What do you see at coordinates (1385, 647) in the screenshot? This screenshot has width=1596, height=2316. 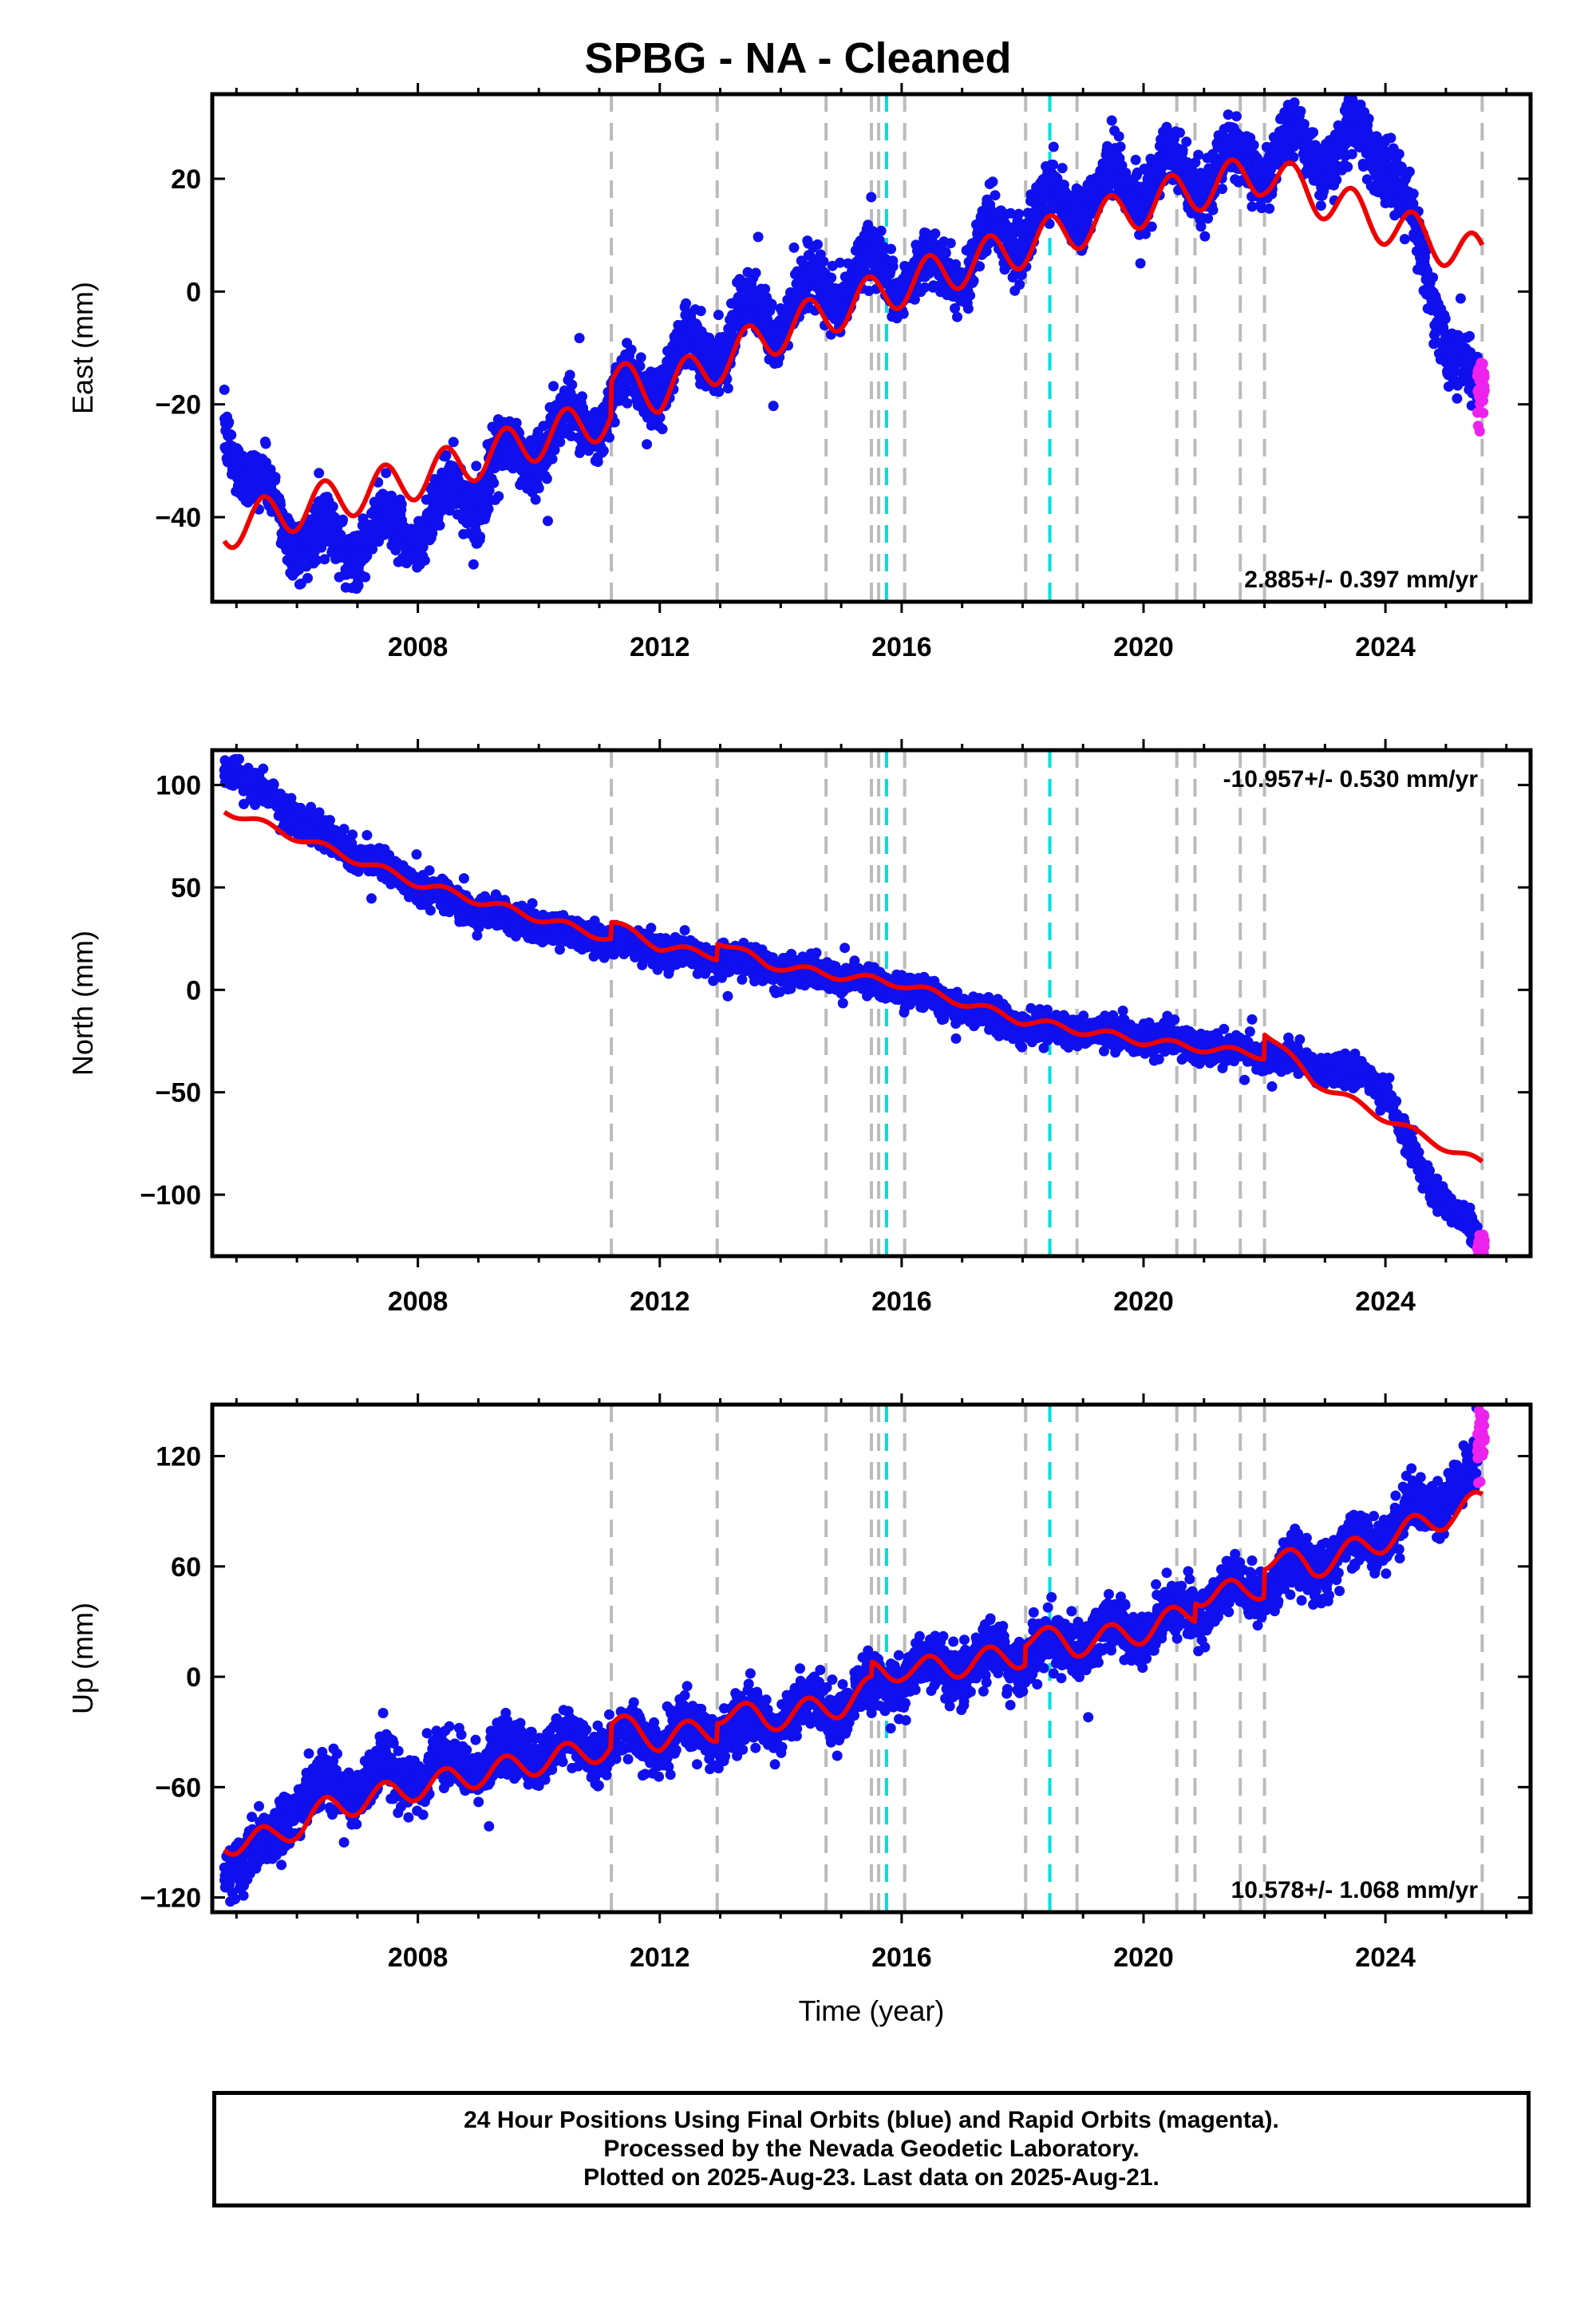 I see `x-tick-label: 2024` at bounding box center [1385, 647].